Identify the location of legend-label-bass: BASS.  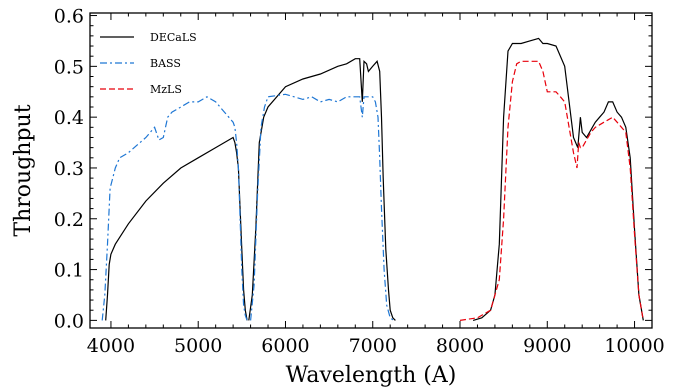
(165, 63).